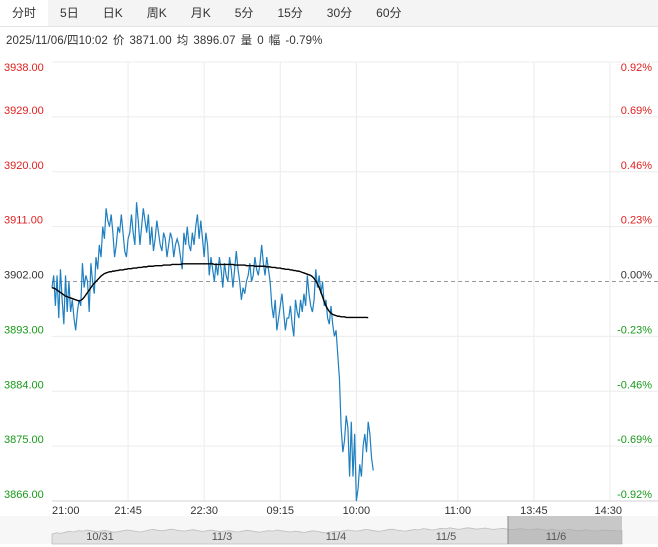 The image size is (658, 547). What do you see at coordinates (24, 440) in the screenshot?
I see `left-tick-label: 3875.00` at bounding box center [24, 440].